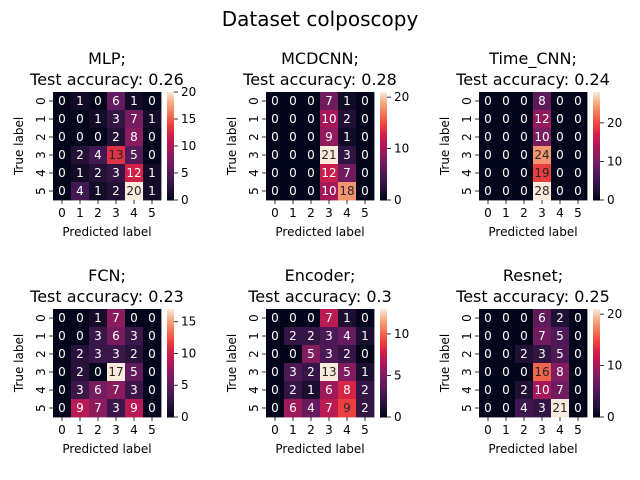 This screenshot has height=480, width=640. What do you see at coordinates (532, 296) in the screenshot?
I see `panel-title-accuracy: Test accuracy: 0.25` at bounding box center [532, 296].